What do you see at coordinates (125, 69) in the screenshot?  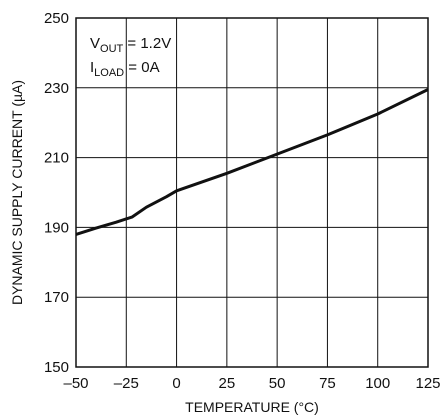 I see `annotation-line: ILOAD = 0A` at bounding box center [125, 69].